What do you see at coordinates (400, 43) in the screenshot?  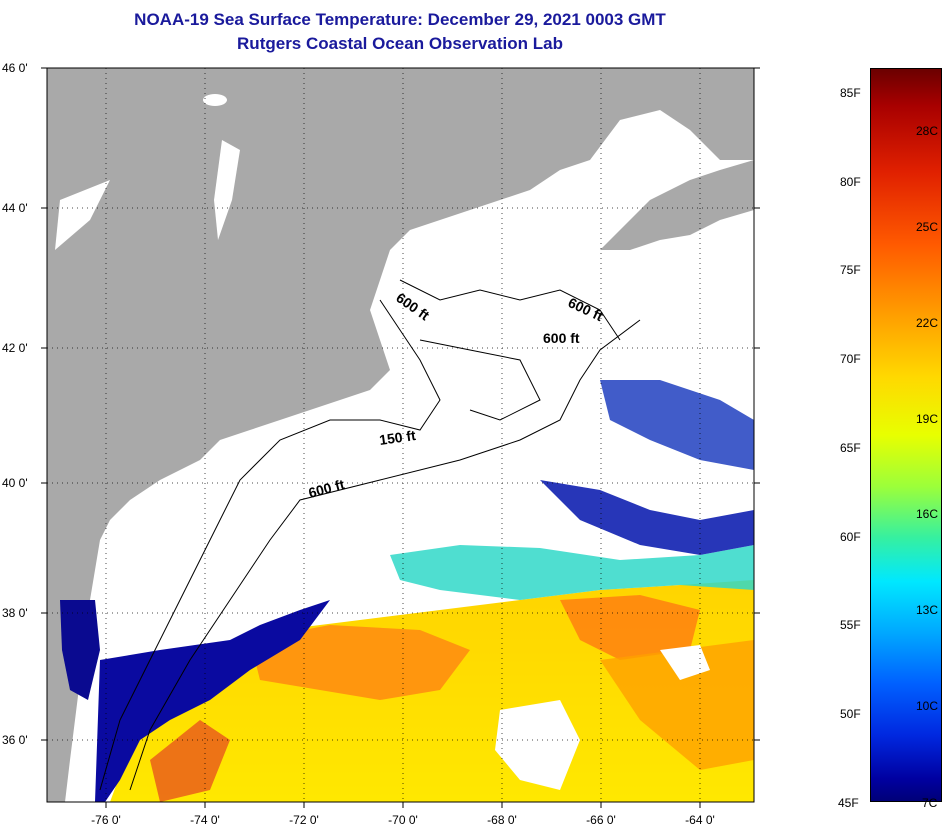 I see `map-subtitle: Rutgers Coastal Ocean Observation Lab` at bounding box center [400, 43].